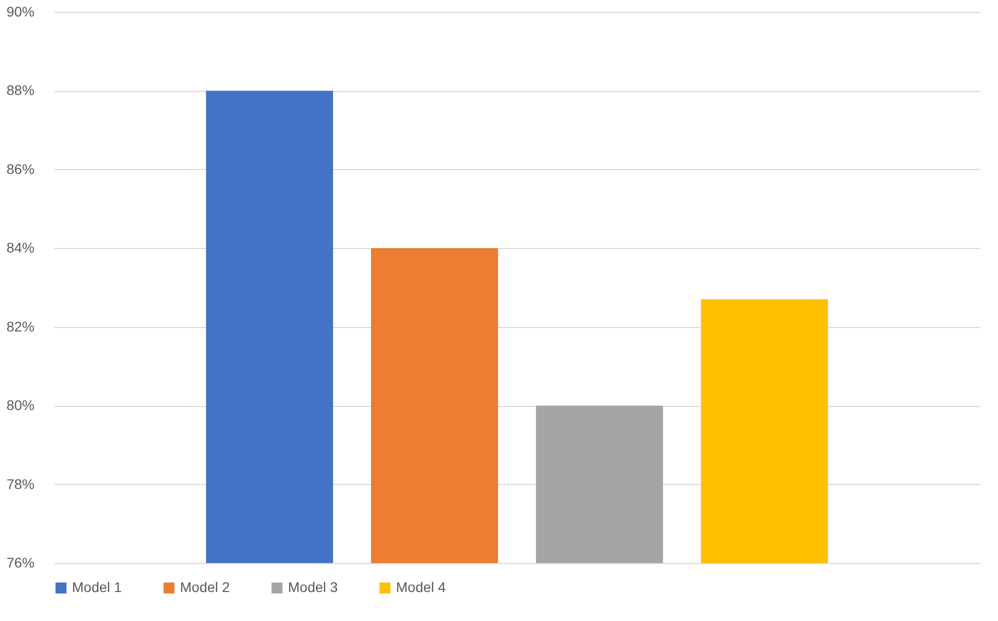 This screenshot has height=621, width=998. I want to click on y-tick-label: 76%, so click(20, 562).